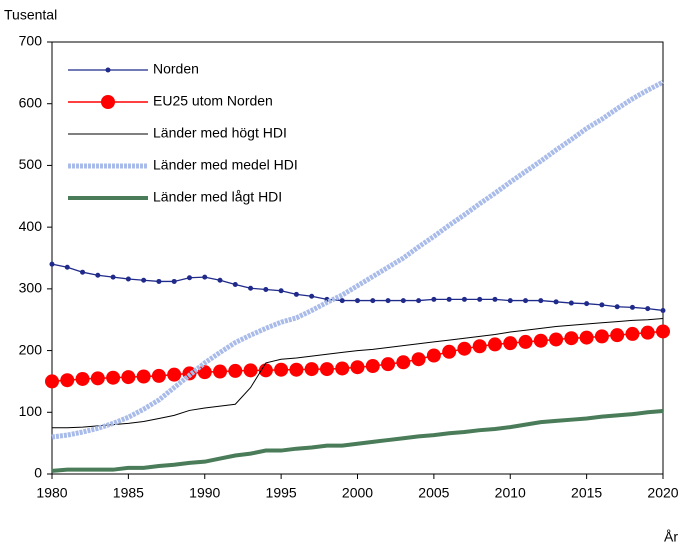 This screenshot has width=687, height=550. What do you see at coordinates (510, 493) in the screenshot?
I see `x-tick-label: 2010` at bounding box center [510, 493].